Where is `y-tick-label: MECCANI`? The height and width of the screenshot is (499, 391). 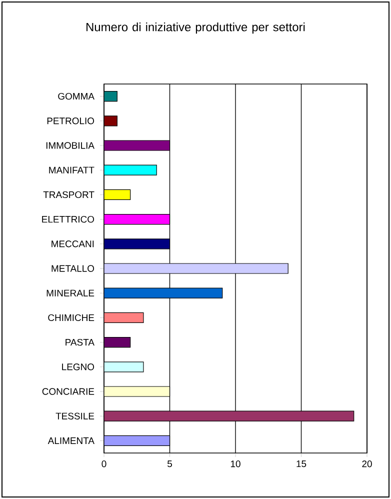 y-tick-label: MECCANI is located at coordinates (73, 244).